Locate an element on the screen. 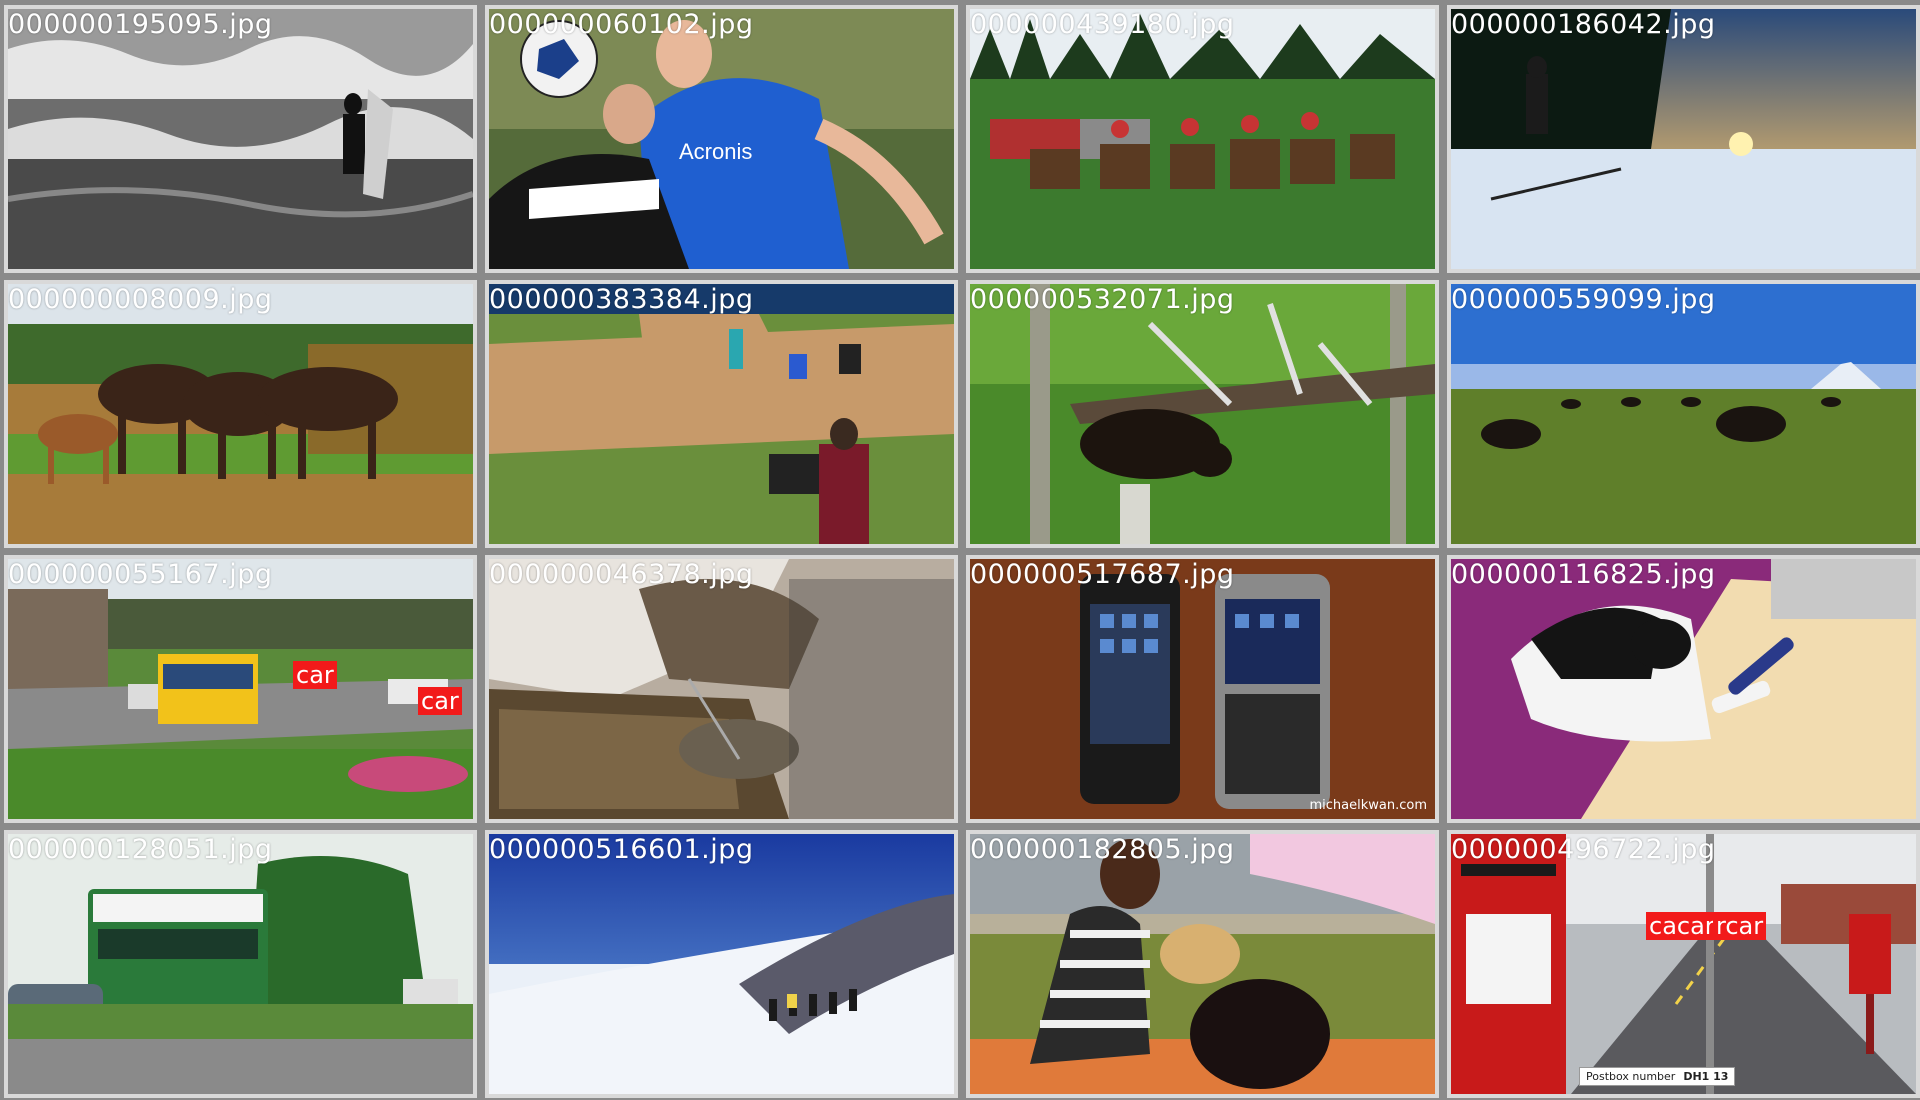 Image resolution: width=1920 pixels, height=1100 pixels. photo-credit: michaelkwan.com is located at coordinates (1368, 805).